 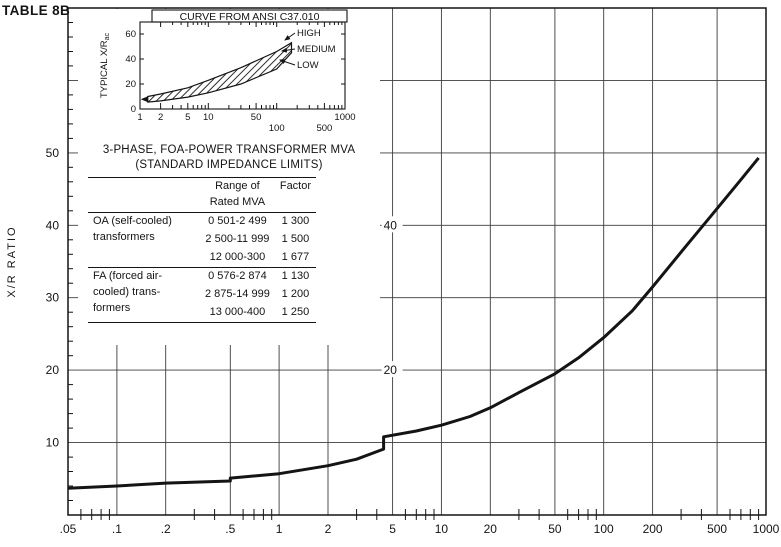 I want to click on svg-text: .05, so click(x=68, y=529).